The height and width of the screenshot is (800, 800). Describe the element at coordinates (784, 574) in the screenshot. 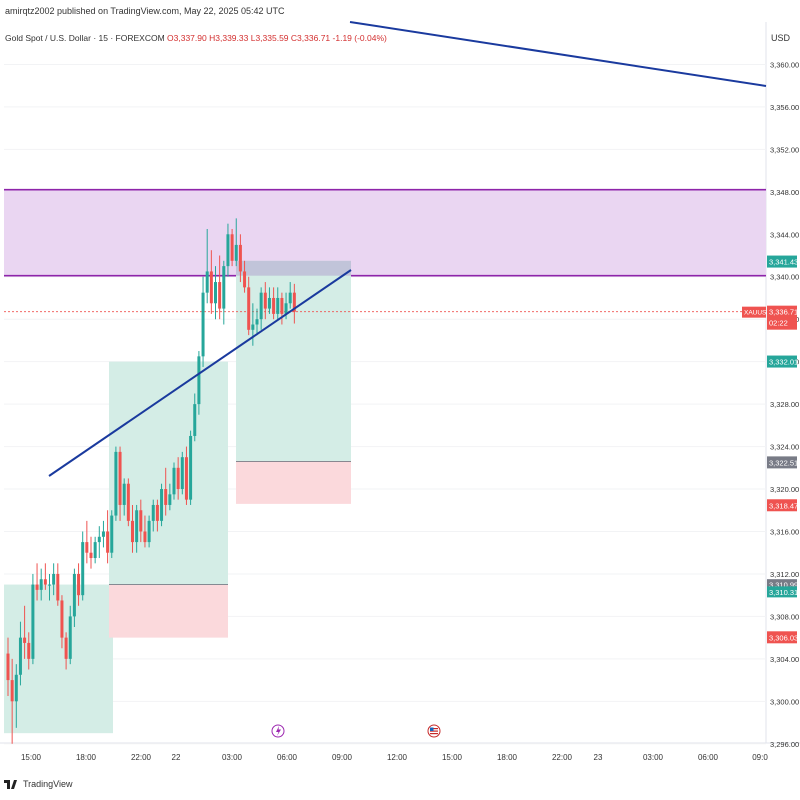

I see `y-tick-label: 3,312.00` at that location.